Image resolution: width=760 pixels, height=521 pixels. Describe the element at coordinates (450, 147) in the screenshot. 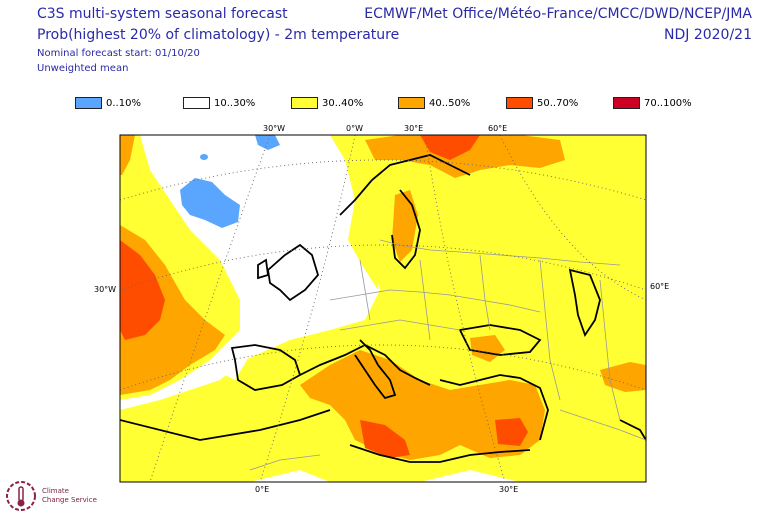

I see `region-red-arctic` at that location.